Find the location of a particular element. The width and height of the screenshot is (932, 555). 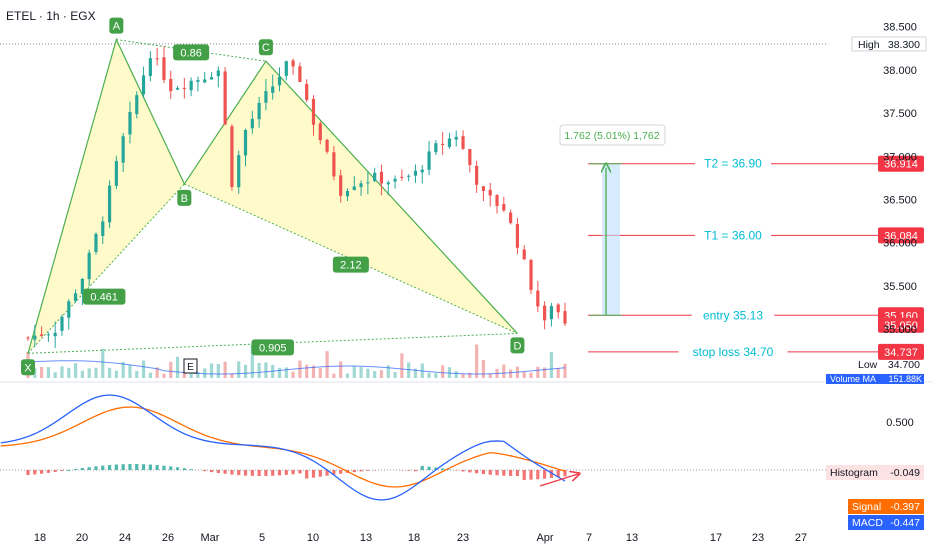

time-tick-label: 10 is located at coordinates (313, 538).